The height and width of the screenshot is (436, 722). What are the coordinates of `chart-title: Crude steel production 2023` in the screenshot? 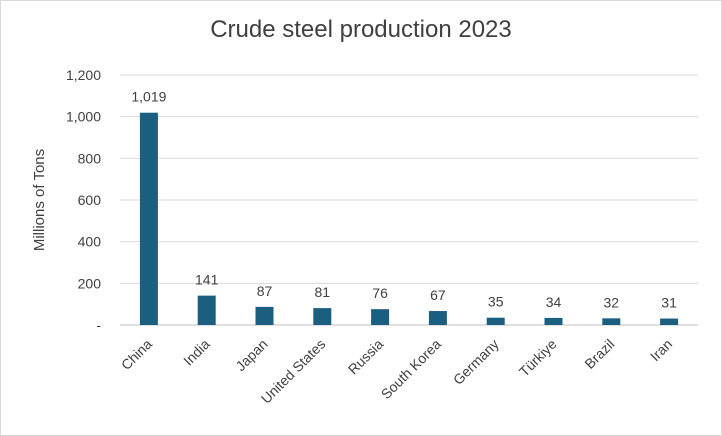 It's located at (361, 29).